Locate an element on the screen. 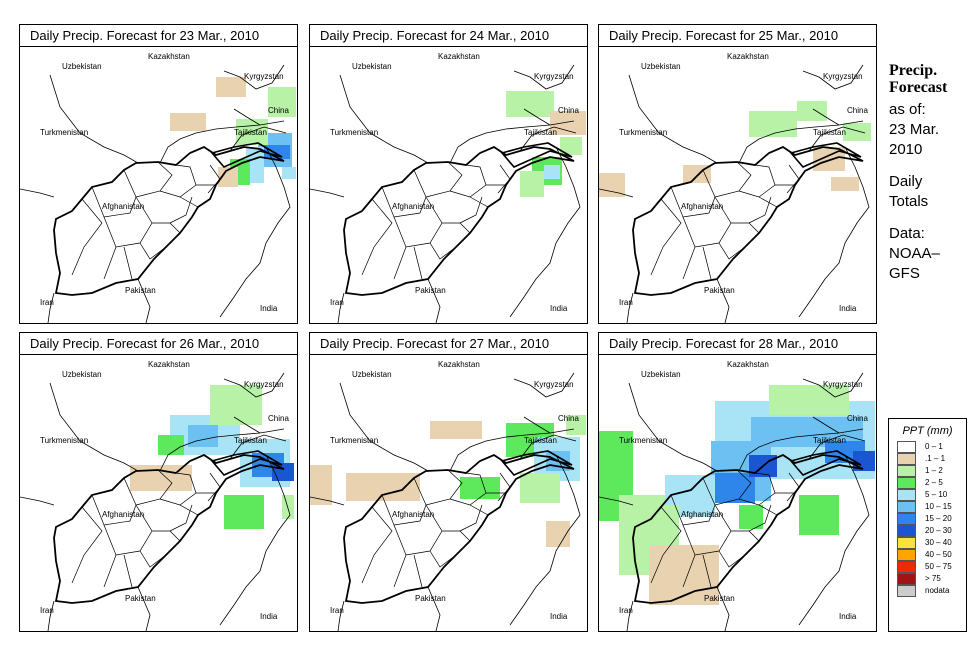 The image size is (975, 646). legend-range-label: > 75 is located at coordinates (933, 578).